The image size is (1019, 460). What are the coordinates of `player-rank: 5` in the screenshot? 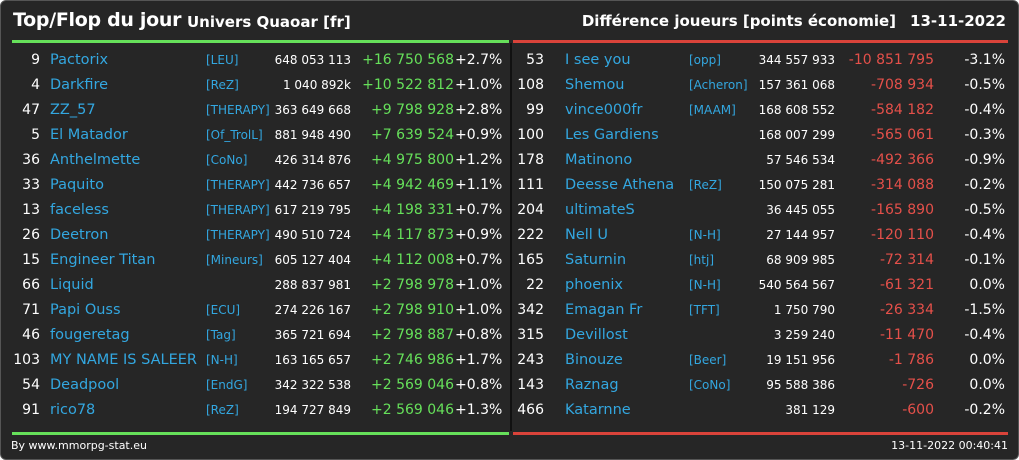 It's located at (35, 135).